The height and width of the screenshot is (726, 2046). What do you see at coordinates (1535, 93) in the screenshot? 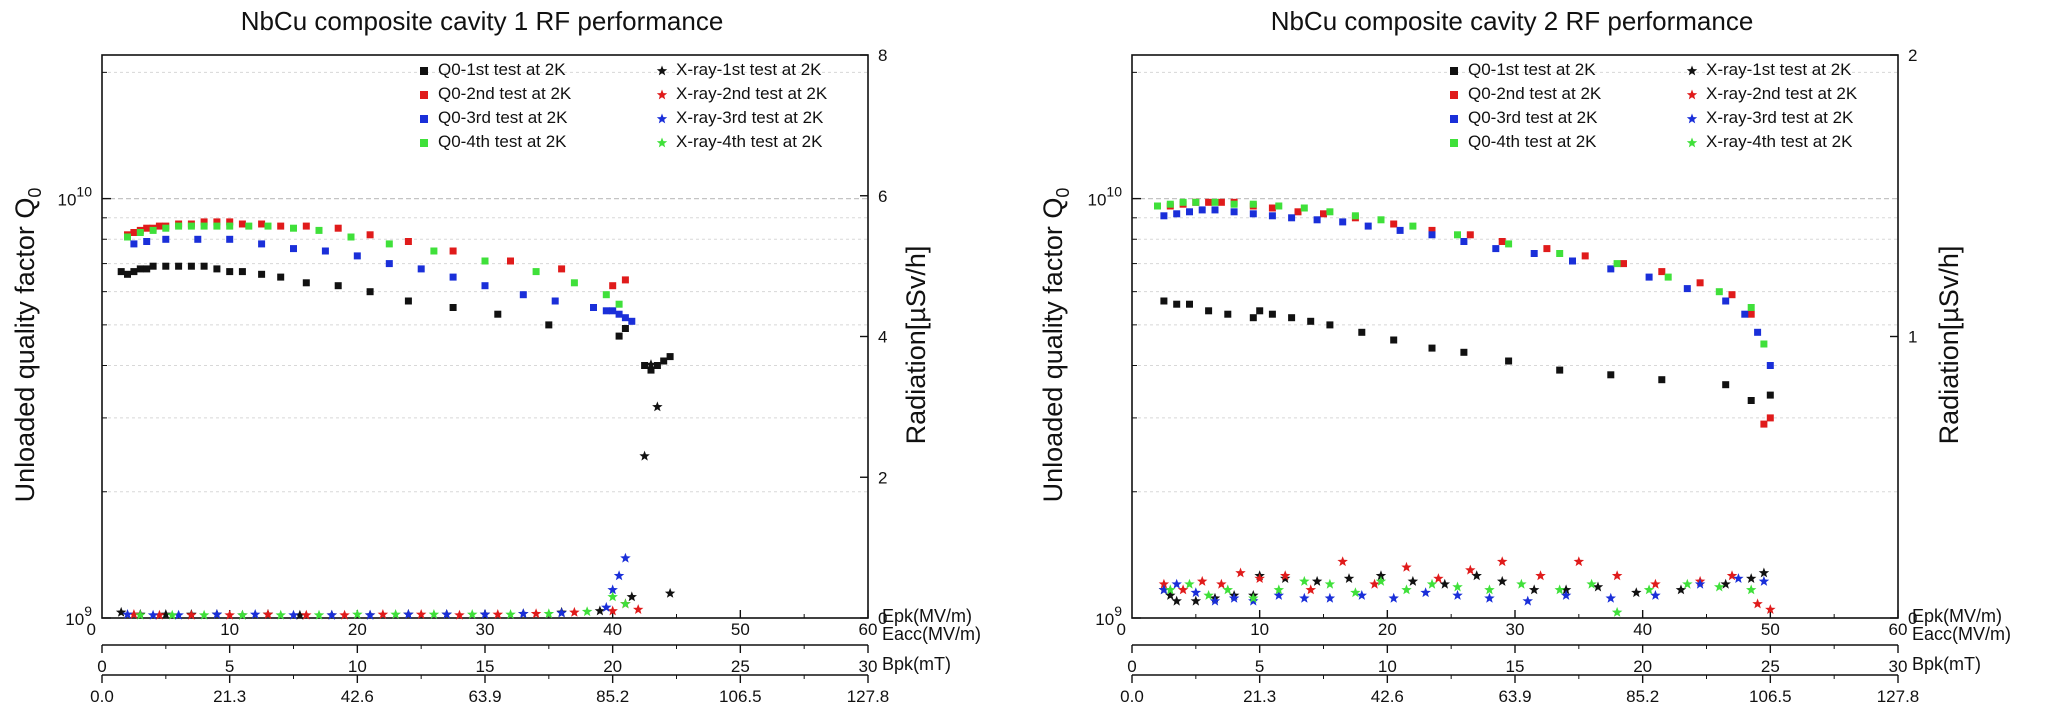
I see `legend-label-q0: Q0-2nd test at 2K` at bounding box center [1535, 93].